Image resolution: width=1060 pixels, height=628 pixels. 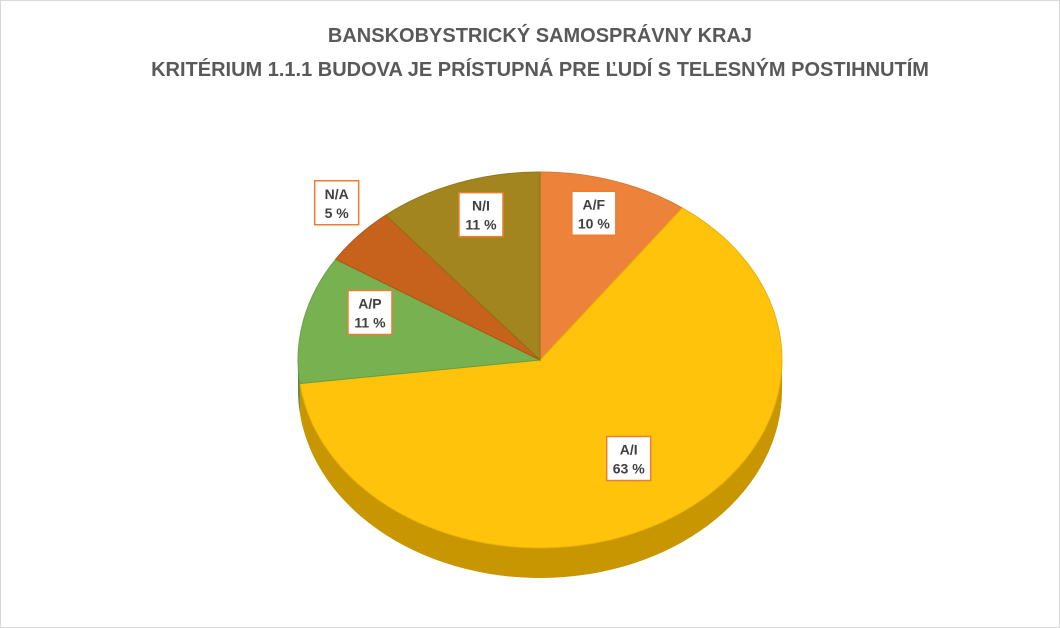 What do you see at coordinates (594, 204) in the screenshot?
I see `data-label-category: A/F` at bounding box center [594, 204].